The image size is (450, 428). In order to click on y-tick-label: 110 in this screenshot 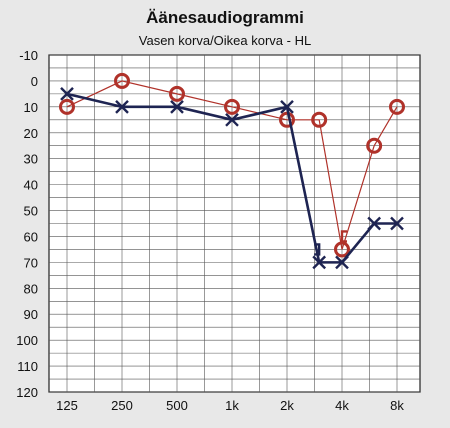, I will do `click(27, 366)`.